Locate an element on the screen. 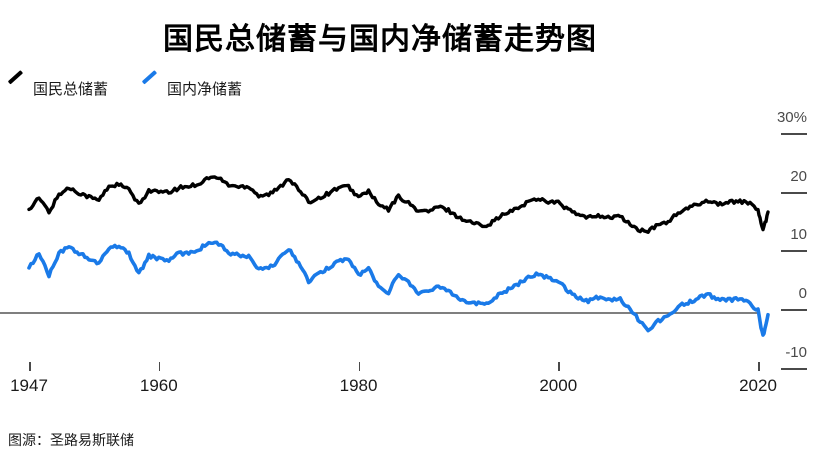  legend-item-net-saving: 国内净储蓄 is located at coordinates (192, 88).